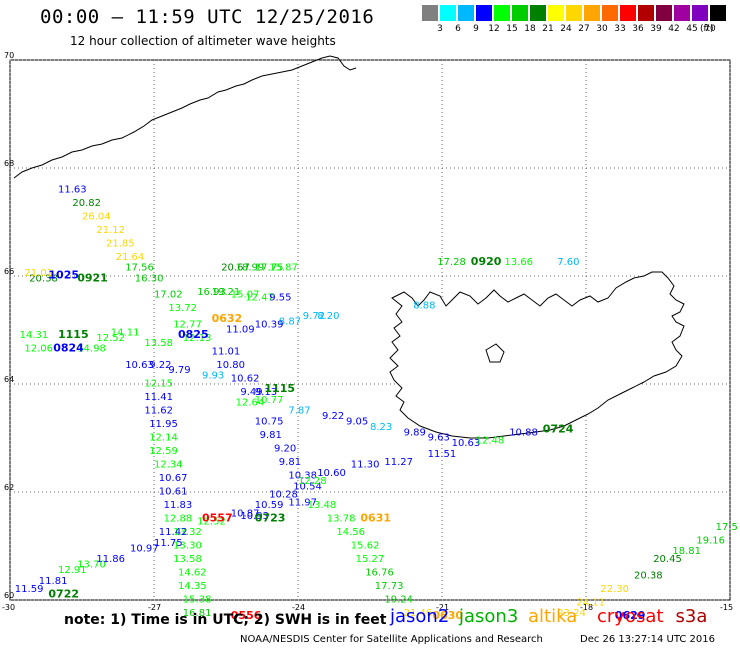 This screenshot has width=740, height=650. Describe the element at coordinates (63, 593) in the screenshot. I see `pass-time: 0722` at that location.